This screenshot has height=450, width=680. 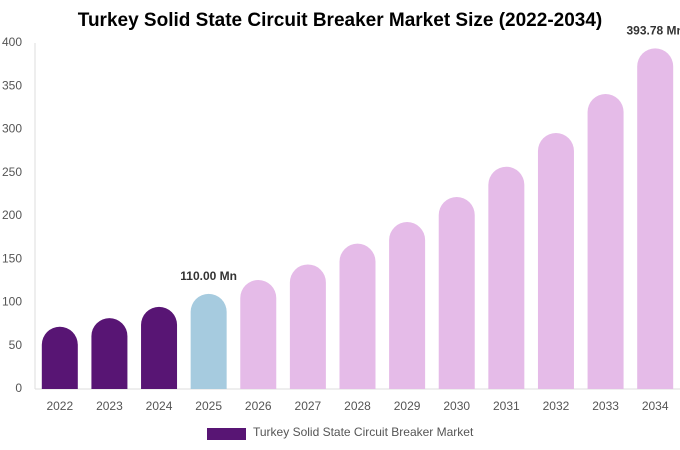 I want to click on x-tick-label: 2031, so click(x=506, y=406).